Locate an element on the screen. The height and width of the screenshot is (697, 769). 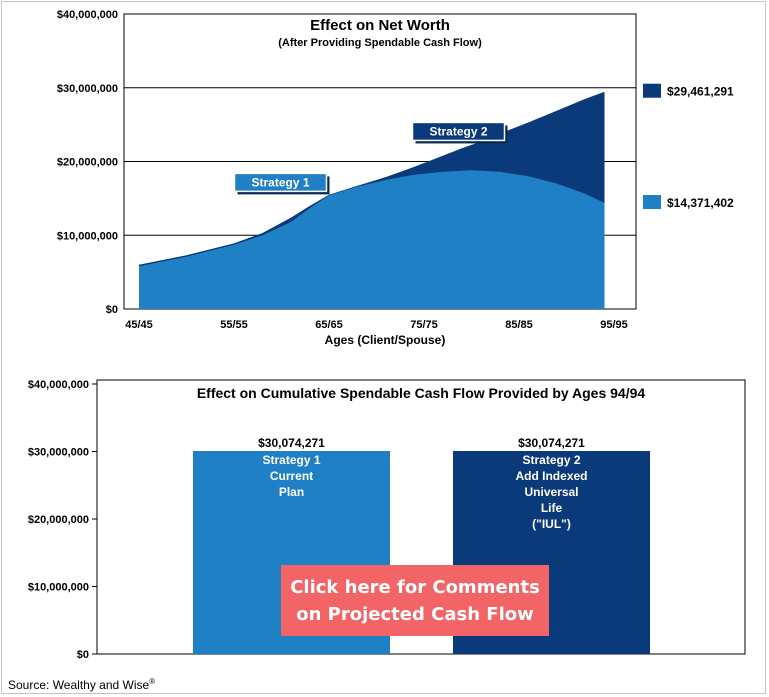
callout-label: Strategy 2 is located at coordinates (458, 131).